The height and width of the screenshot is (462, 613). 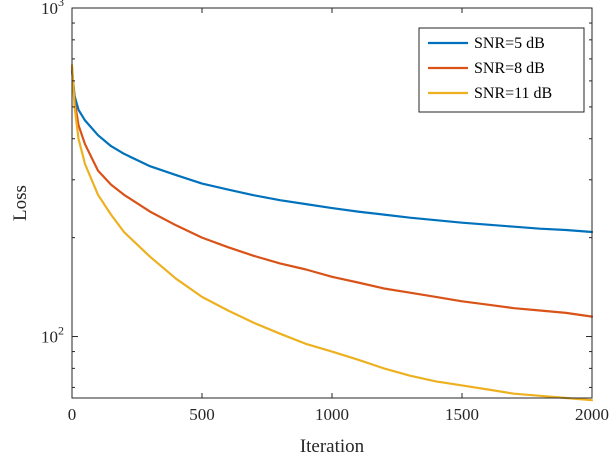 I want to click on y-tick-label: 102, so click(x=52, y=335).